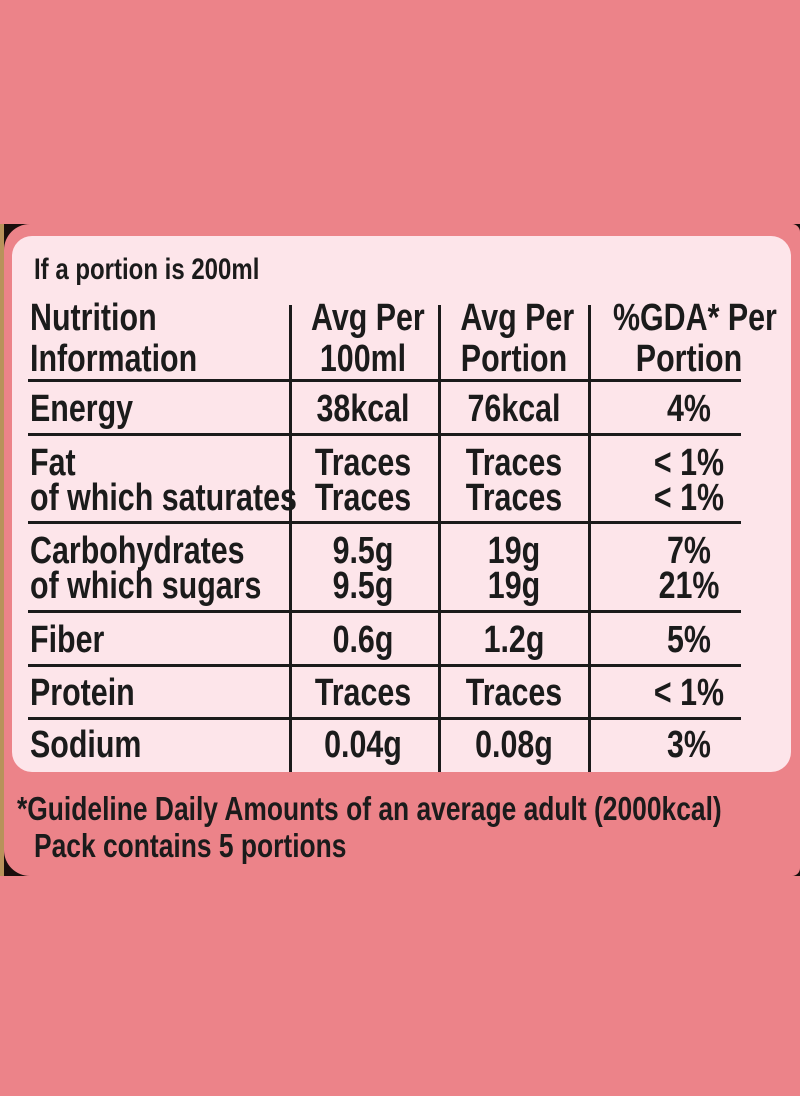  I want to click on row-saturates-per100: Traces, so click(363, 498).